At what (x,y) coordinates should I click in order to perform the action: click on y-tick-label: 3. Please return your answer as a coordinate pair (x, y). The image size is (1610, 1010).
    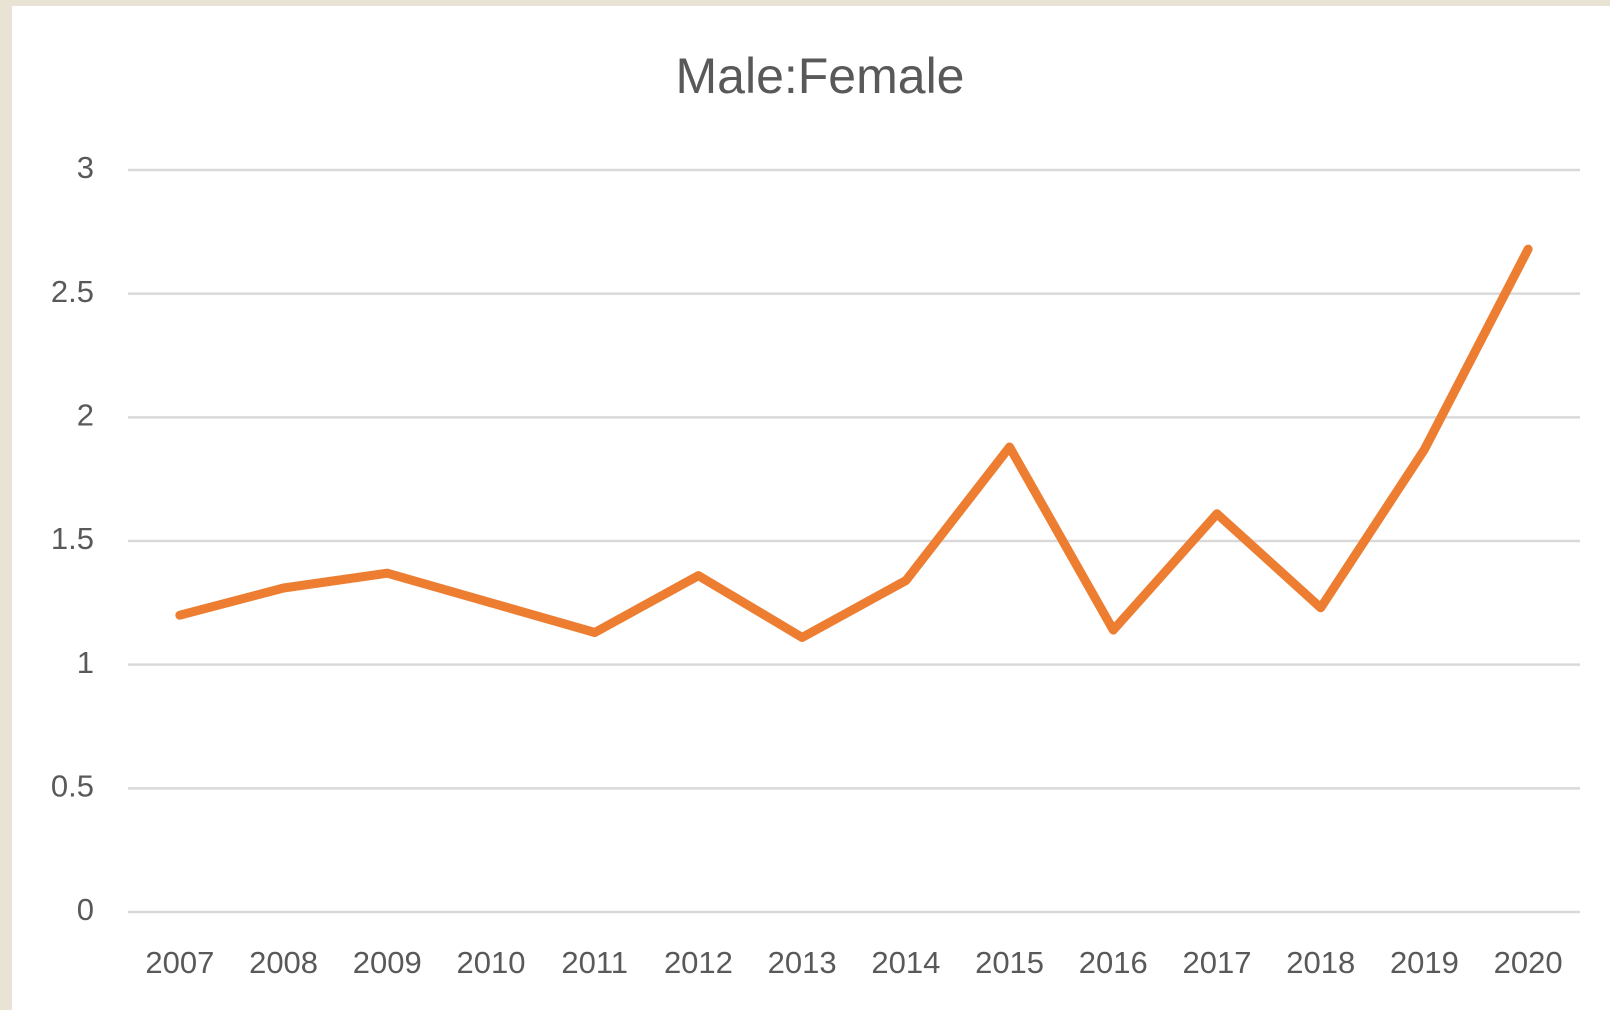
    Looking at the image, I should click on (85, 167).